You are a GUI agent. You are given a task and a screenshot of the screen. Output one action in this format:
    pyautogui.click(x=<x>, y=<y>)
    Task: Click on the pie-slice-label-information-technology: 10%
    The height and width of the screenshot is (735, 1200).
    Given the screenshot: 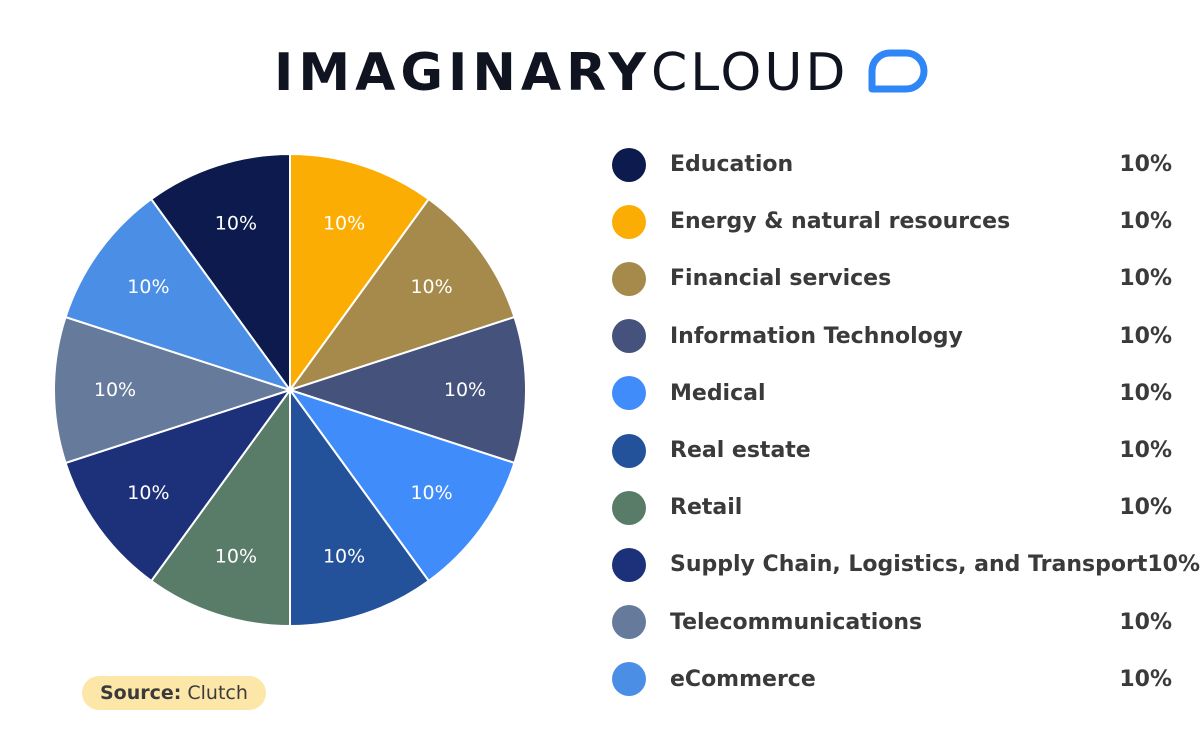 What is the action you would take?
    pyautogui.click(x=465, y=390)
    